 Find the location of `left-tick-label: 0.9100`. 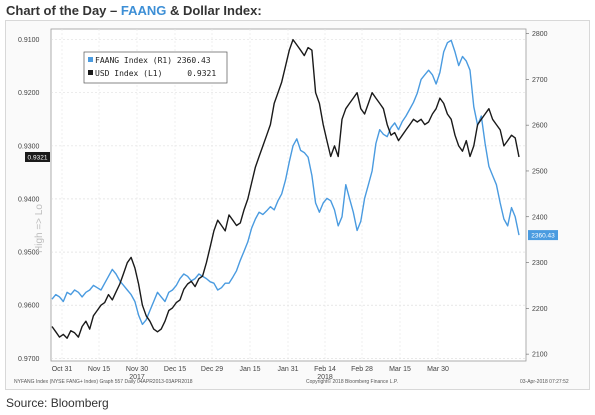

left-tick-label: 0.9100 is located at coordinates (29, 40).